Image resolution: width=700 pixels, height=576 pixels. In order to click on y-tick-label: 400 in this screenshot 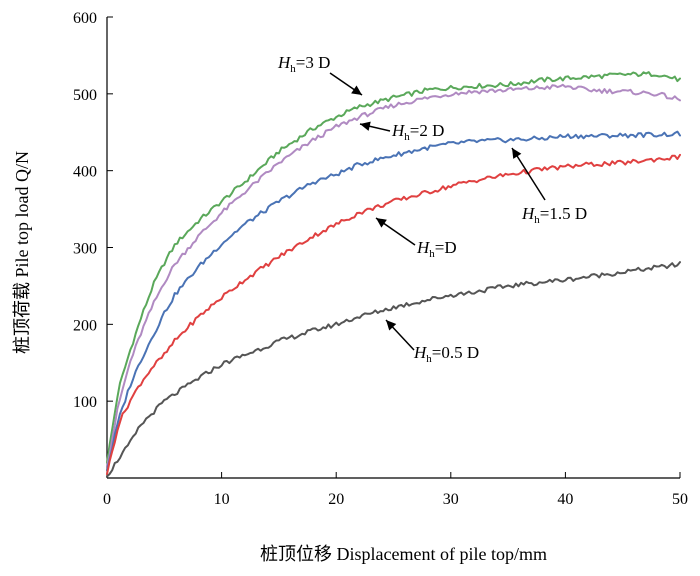, I will do `click(85, 172)`.